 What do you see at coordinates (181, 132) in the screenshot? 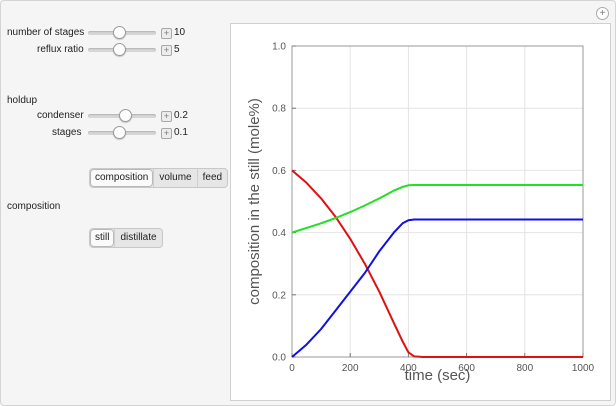
I see `stages-value: 0.1` at bounding box center [181, 132].